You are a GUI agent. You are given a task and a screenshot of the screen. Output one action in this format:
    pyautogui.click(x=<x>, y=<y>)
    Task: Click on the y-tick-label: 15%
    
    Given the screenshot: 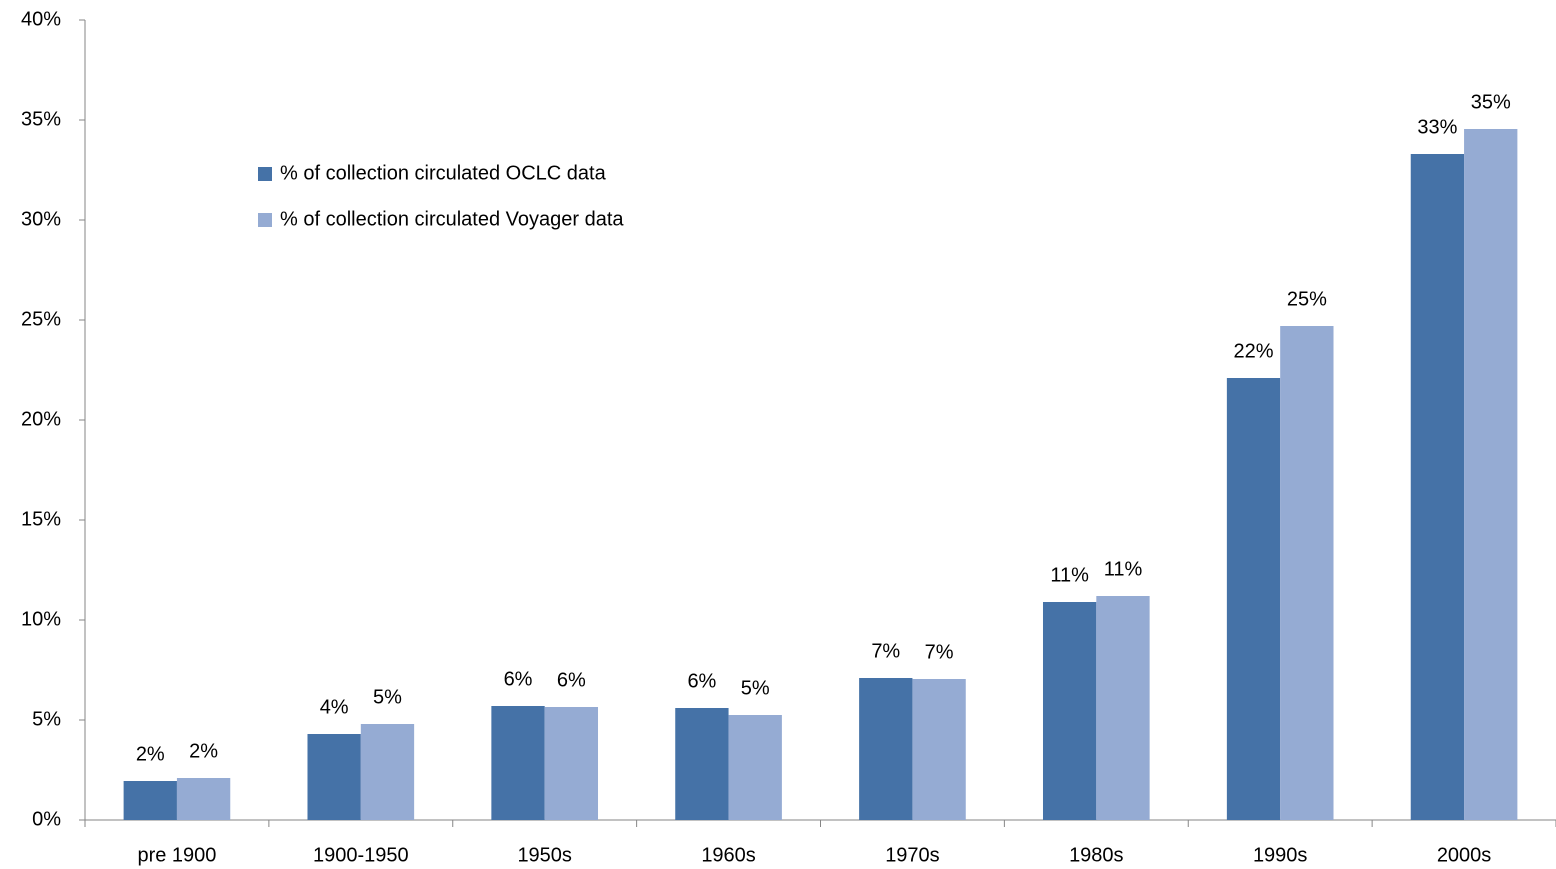 What is the action you would take?
    pyautogui.click(x=41, y=519)
    